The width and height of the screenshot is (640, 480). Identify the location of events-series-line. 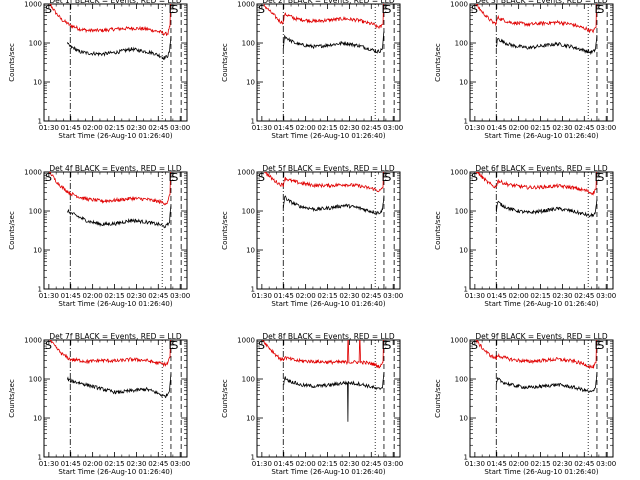
(546, 45).